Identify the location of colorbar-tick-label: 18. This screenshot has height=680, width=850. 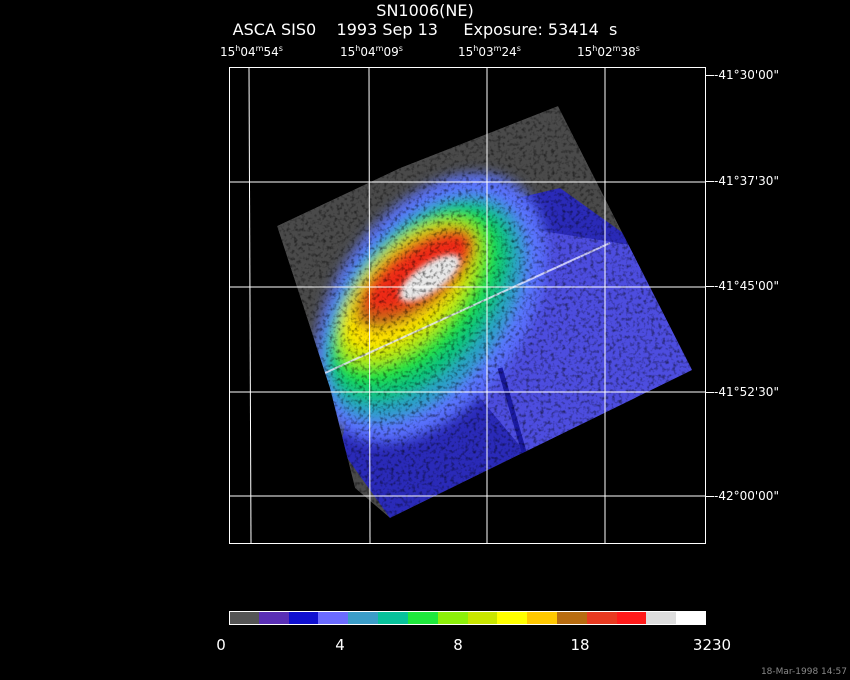
(580, 645).